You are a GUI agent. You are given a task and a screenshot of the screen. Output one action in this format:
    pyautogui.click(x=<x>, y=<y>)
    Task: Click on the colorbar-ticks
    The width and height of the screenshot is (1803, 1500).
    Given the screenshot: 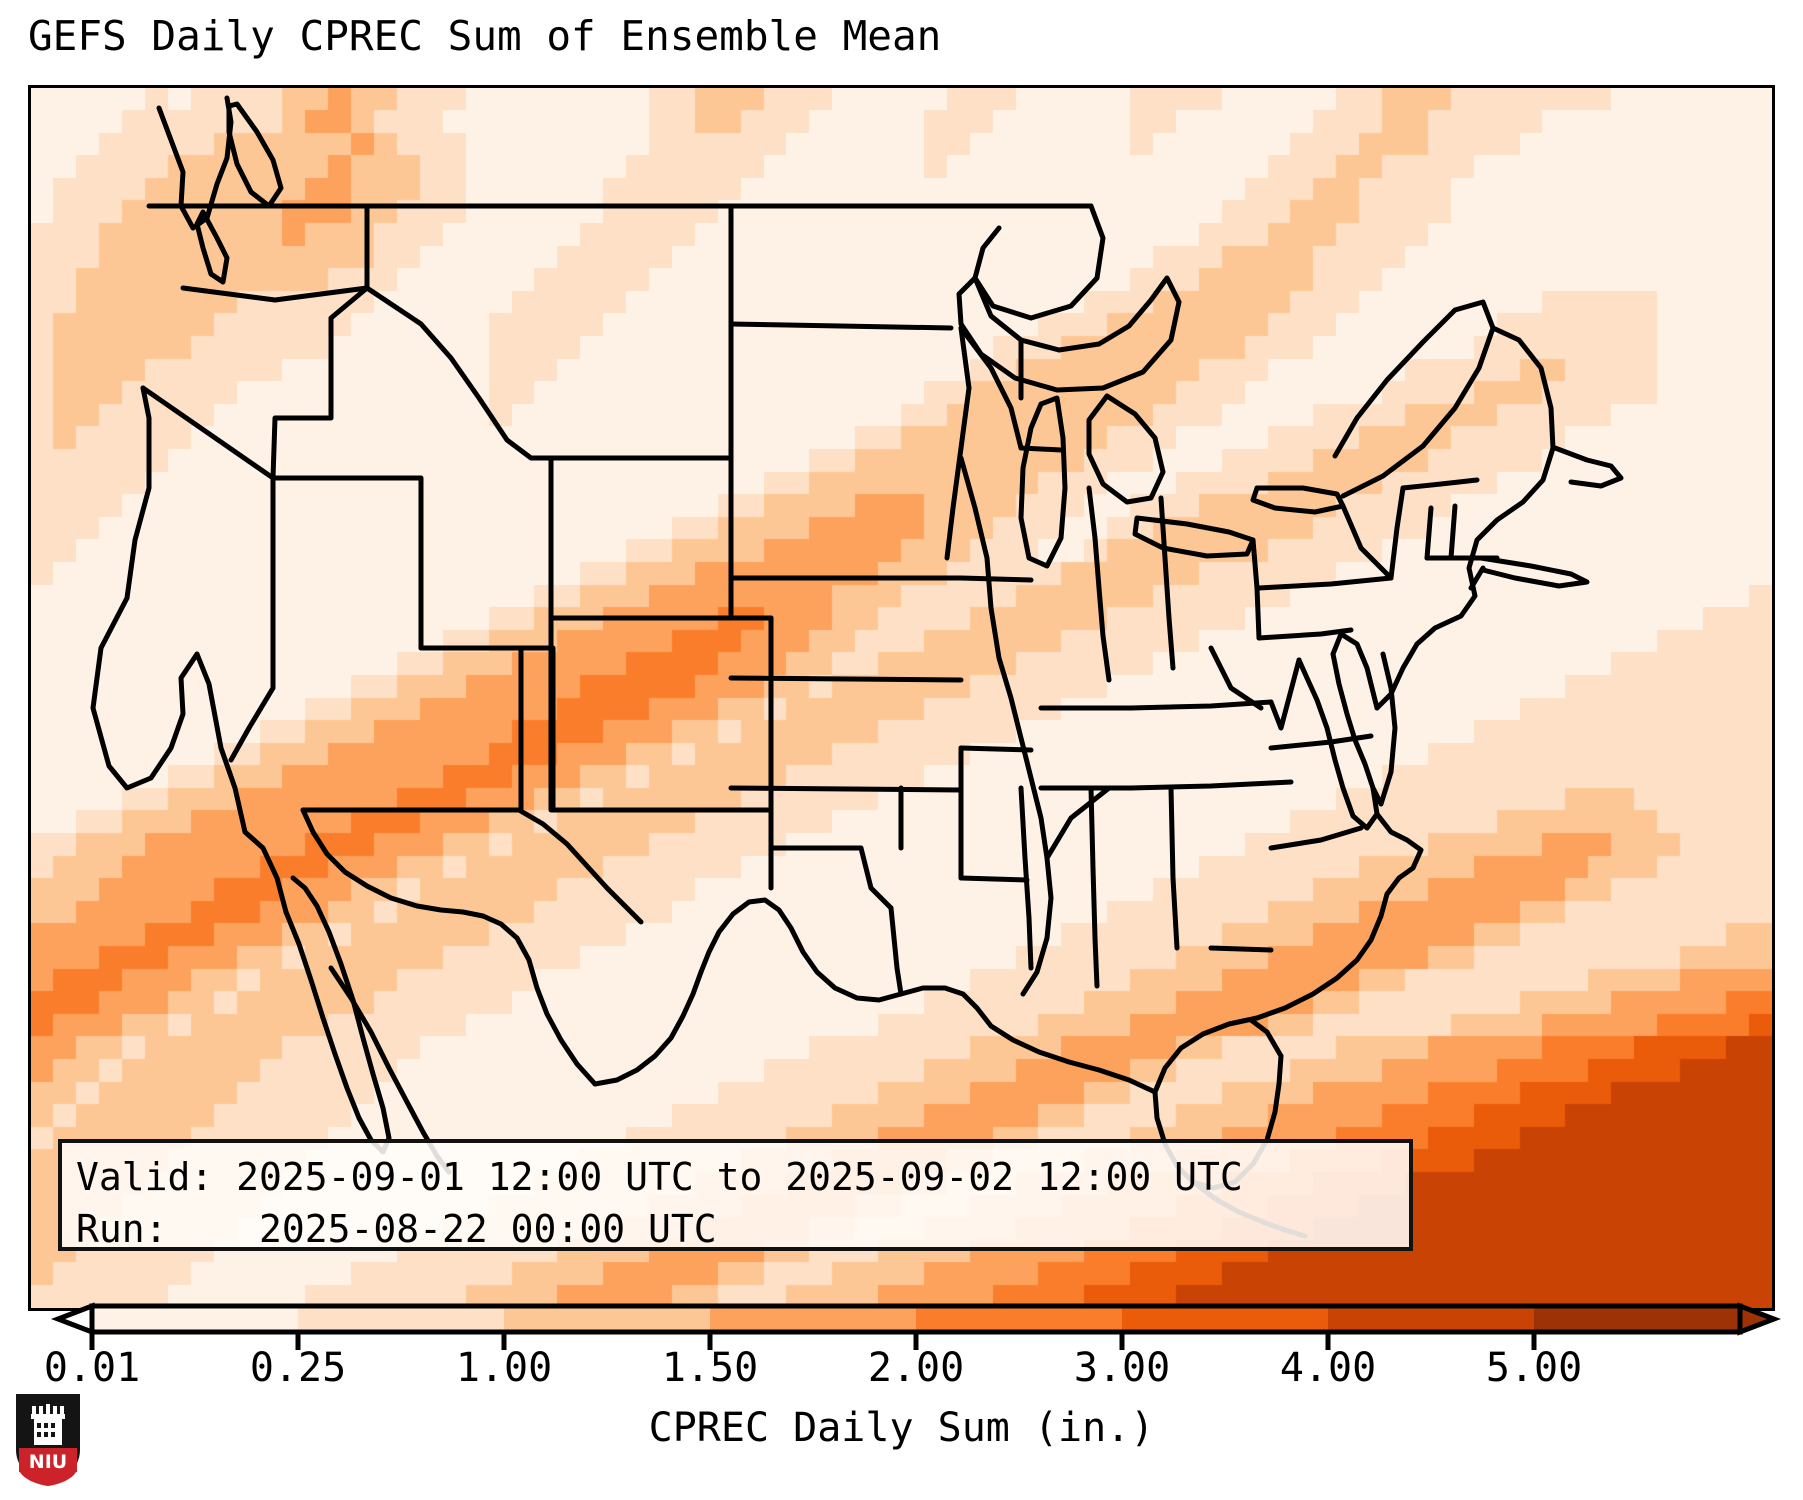 What is the action you would take?
    pyautogui.click(x=813, y=1341)
    